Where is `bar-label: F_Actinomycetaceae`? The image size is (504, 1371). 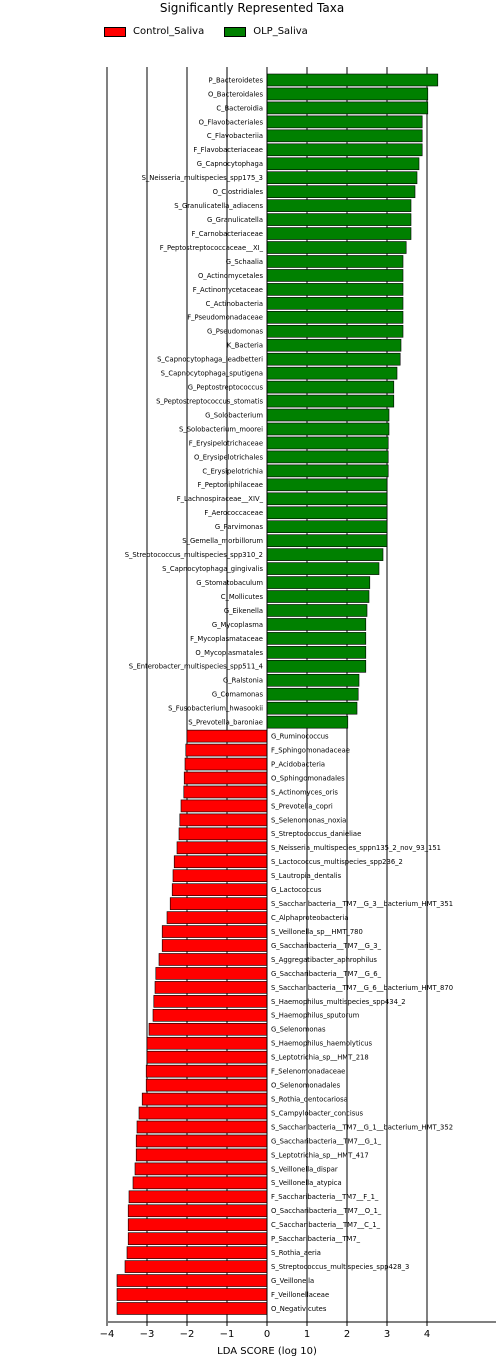
bar-label: F_Actinomycetaceae is located at coordinates (228, 290).